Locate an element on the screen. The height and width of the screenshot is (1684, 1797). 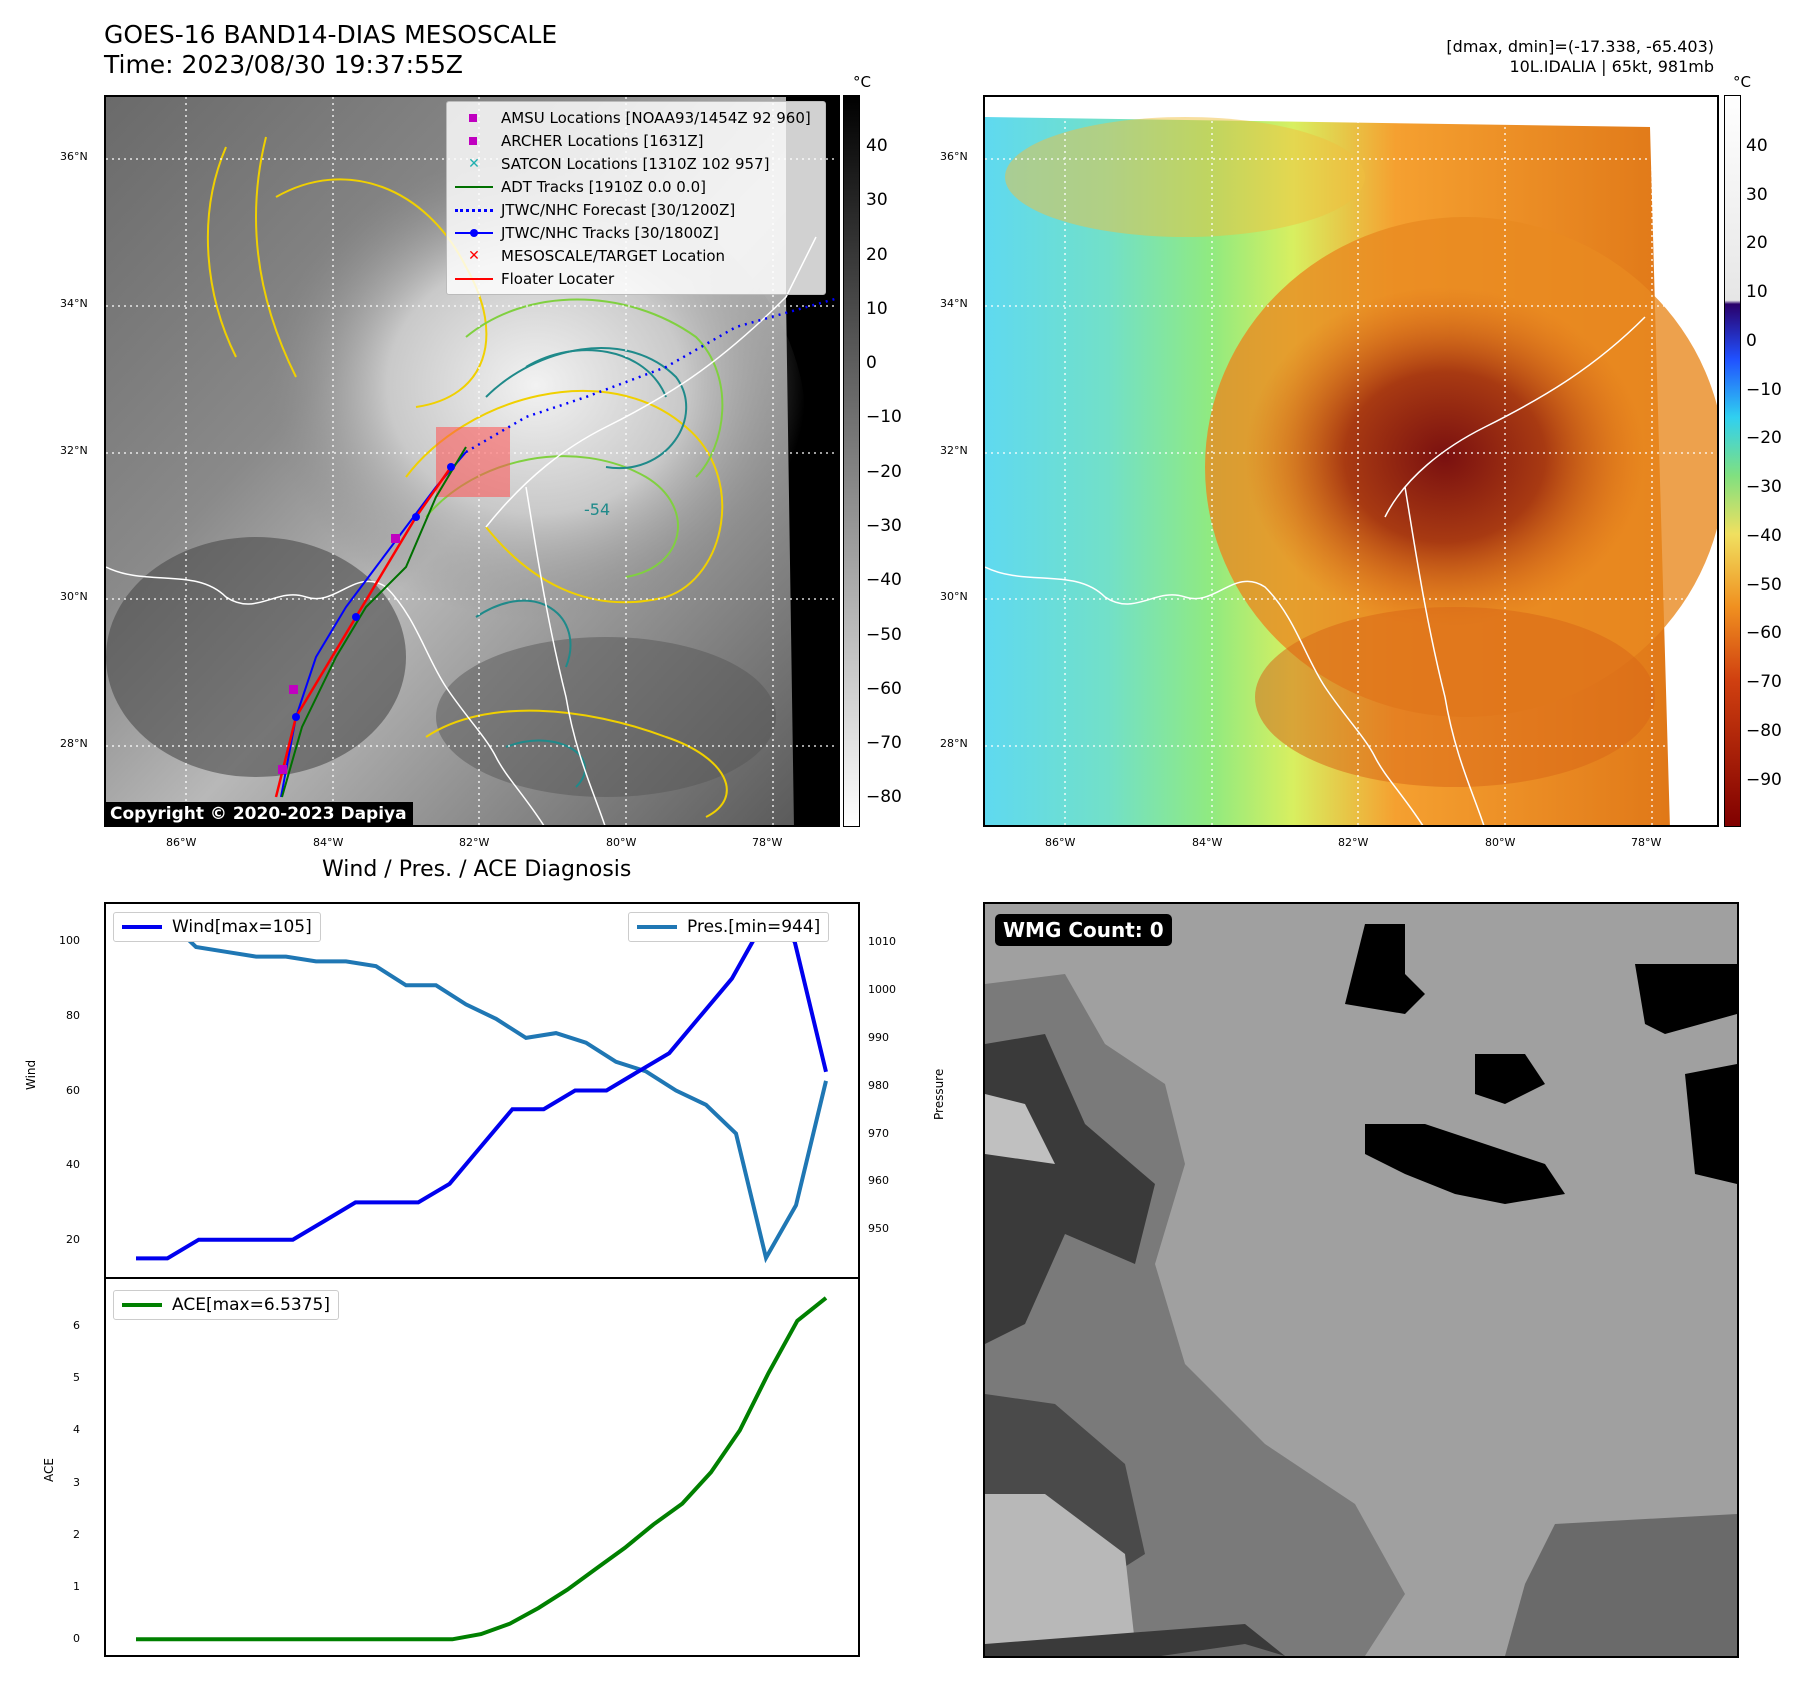
wind-legend-label: Wind[max=105] is located at coordinates (242, 927).